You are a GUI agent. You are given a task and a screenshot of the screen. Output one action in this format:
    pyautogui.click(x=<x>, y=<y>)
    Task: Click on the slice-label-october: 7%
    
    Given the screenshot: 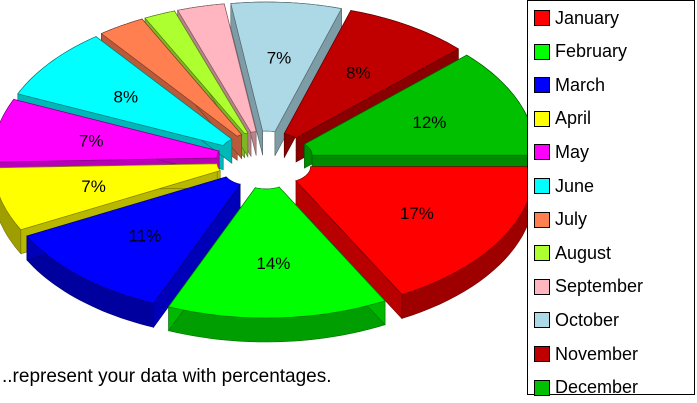 What is the action you would take?
    pyautogui.click(x=279, y=57)
    